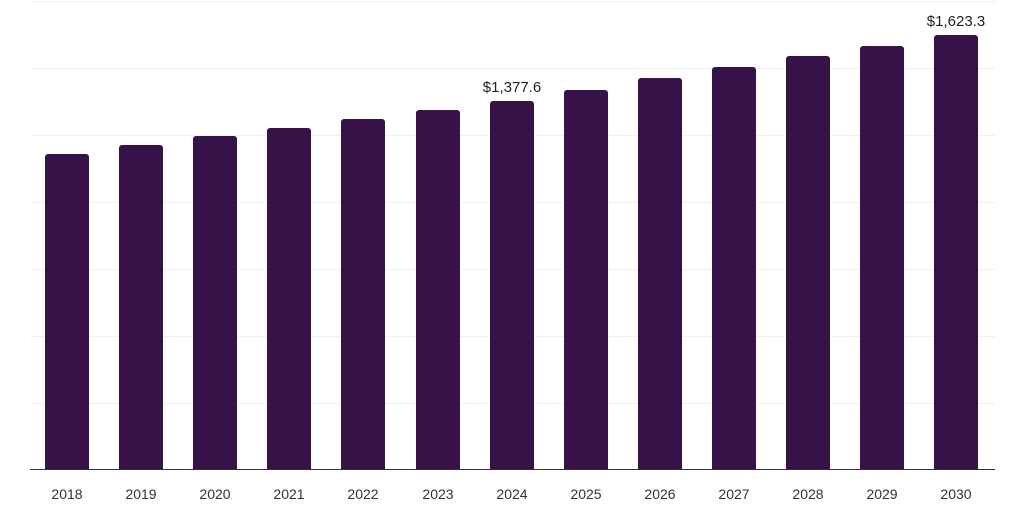 The image size is (1024, 512). I want to click on x-tick-label: 2028, so click(808, 494).